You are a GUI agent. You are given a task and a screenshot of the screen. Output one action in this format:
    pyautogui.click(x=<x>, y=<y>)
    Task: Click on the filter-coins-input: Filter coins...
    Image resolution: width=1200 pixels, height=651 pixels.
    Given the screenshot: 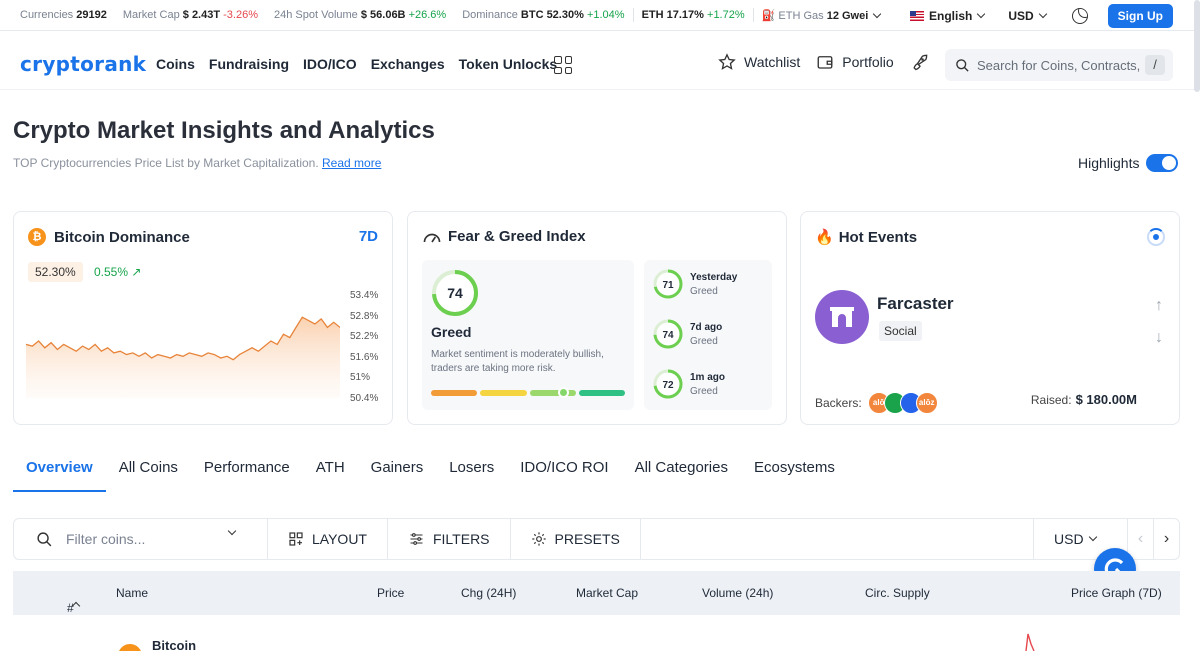 What is the action you would take?
    pyautogui.click(x=141, y=539)
    